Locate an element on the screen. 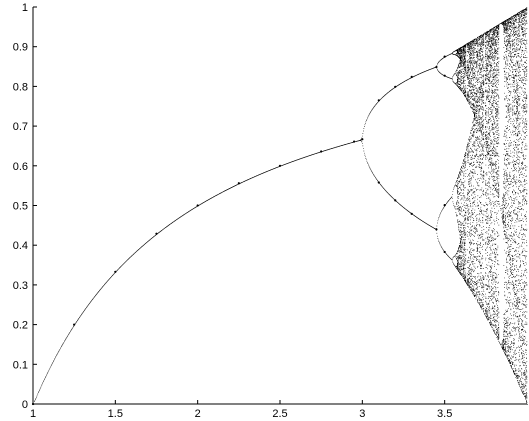 The height and width of the screenshot is (421, 529). y-tick-label: 0.6 is located at coordinates (20, 167).